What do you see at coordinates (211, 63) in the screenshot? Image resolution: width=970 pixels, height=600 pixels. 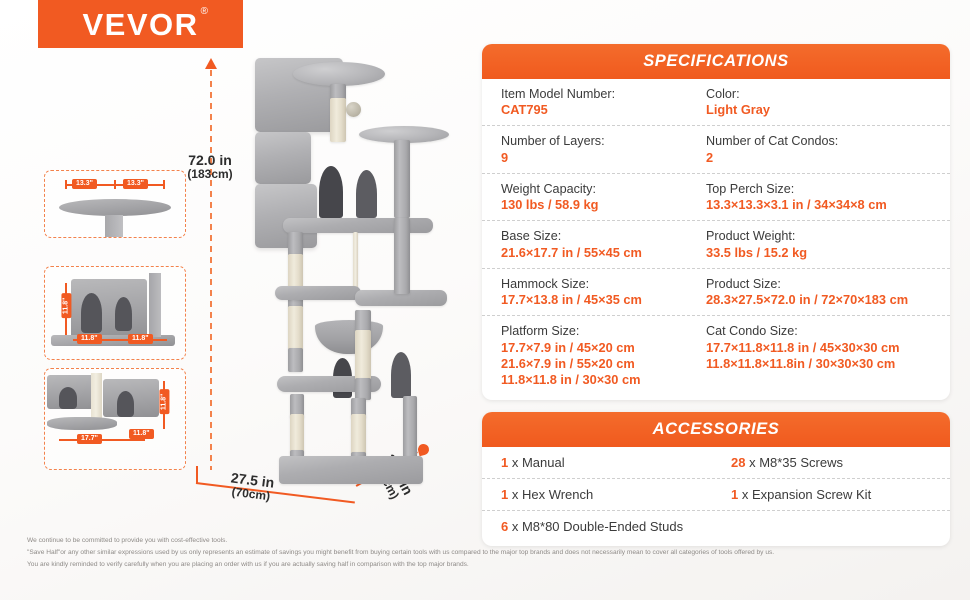 I see `arrow-up-icon` at bounding box center [211, 63].